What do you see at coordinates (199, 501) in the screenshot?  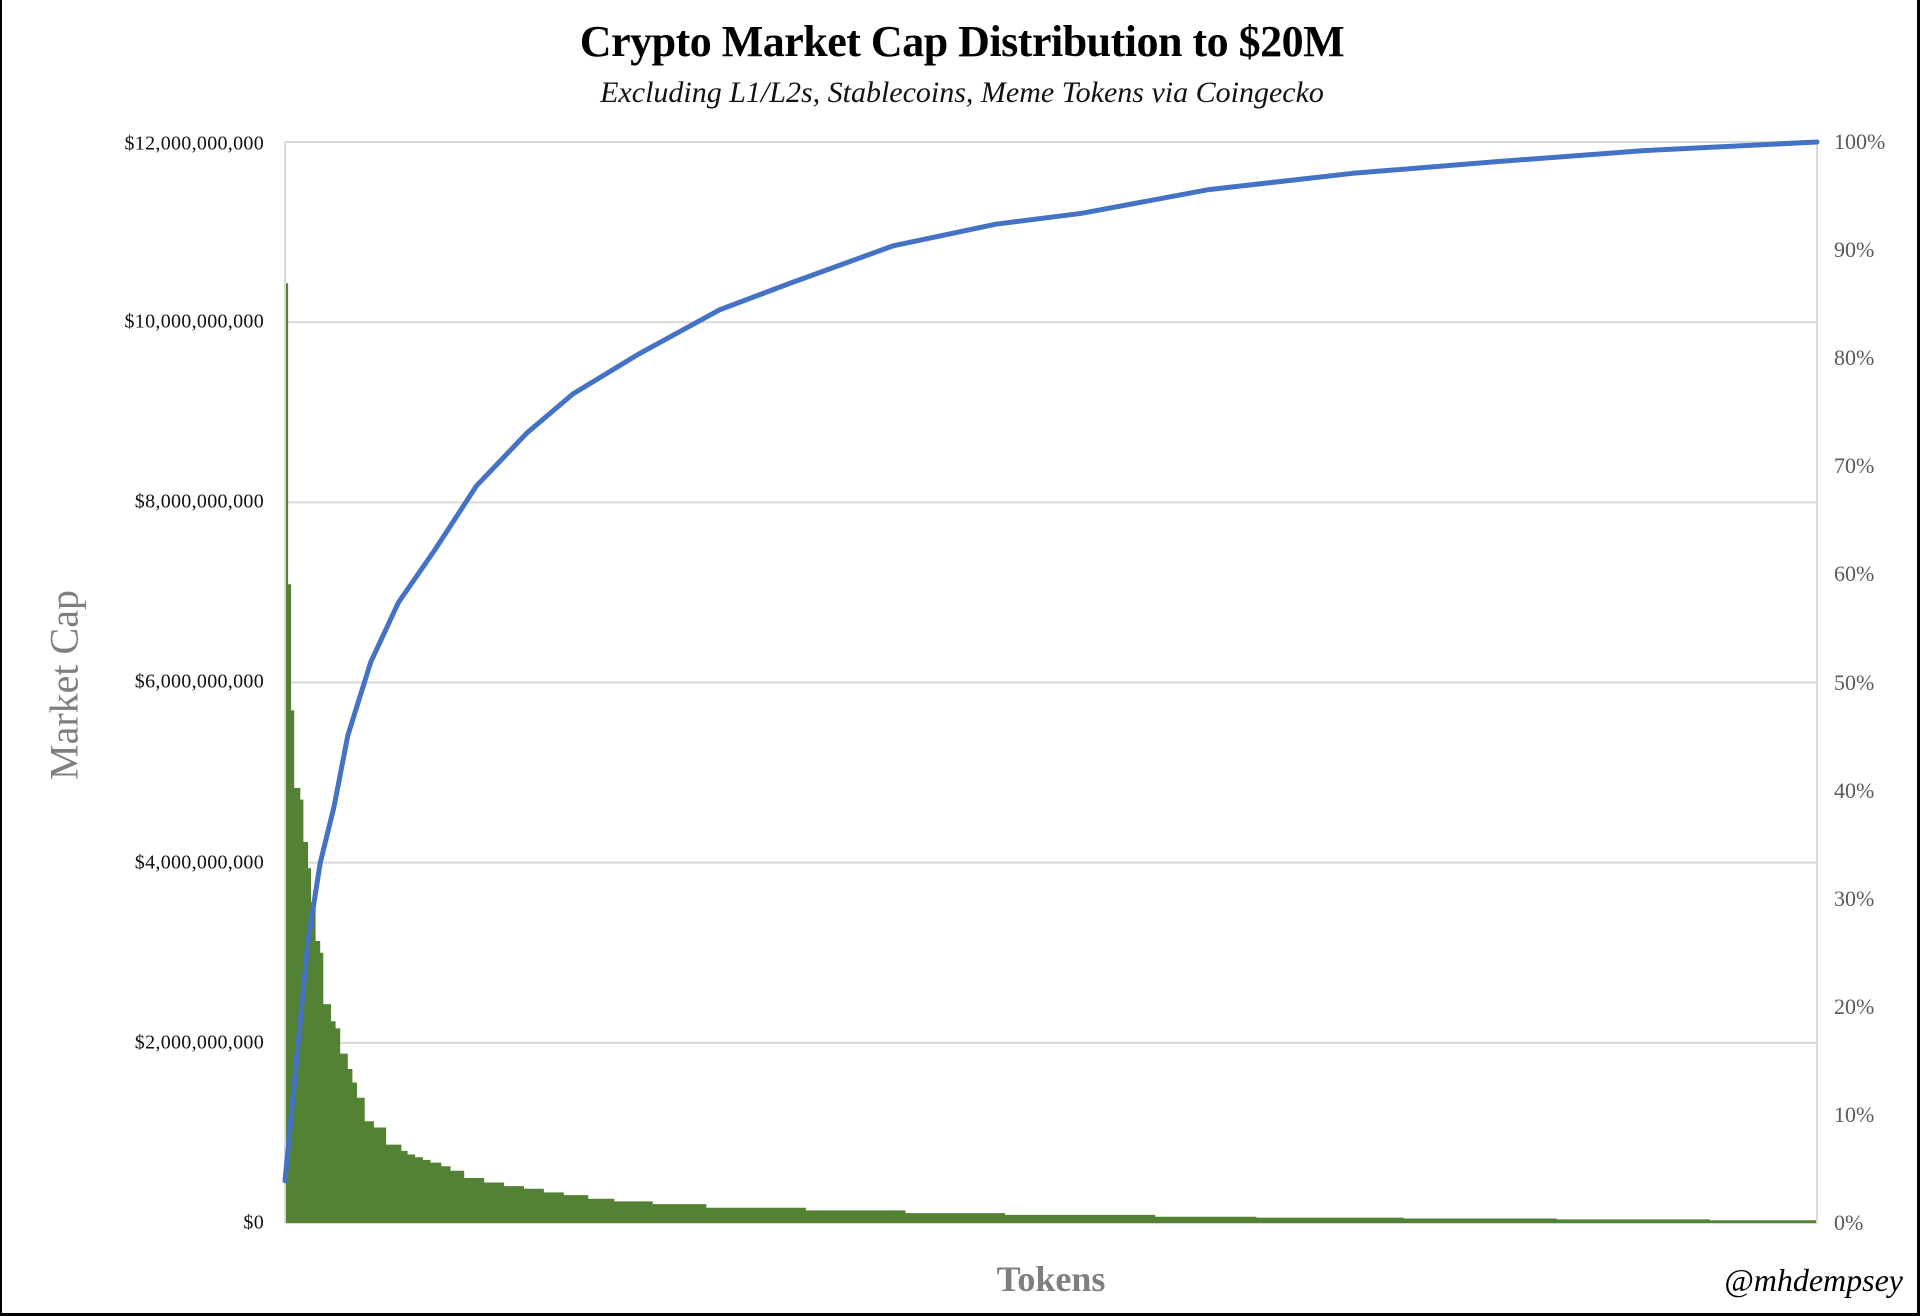 I see `y-tick-label: $8,000,000,000` at bounding box center [199, 501].